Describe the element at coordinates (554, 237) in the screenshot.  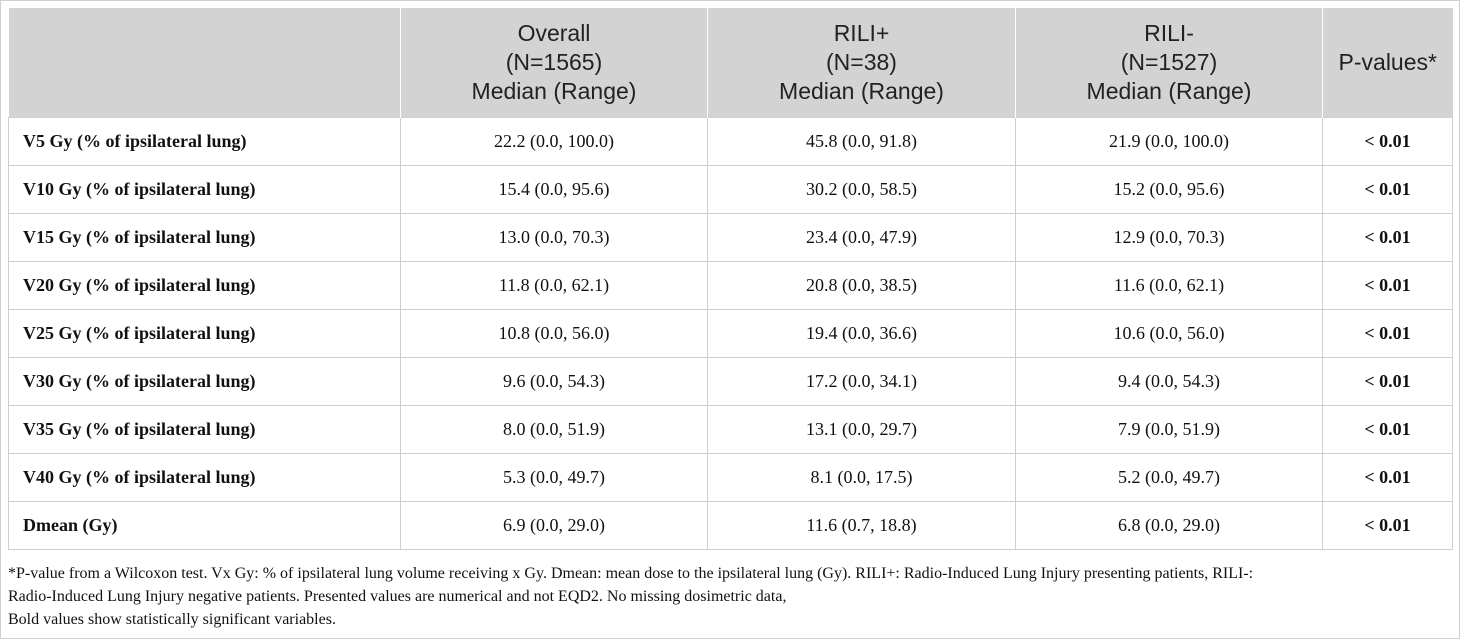
I see `table-cell: 13.0 (0.0, 70.3)` at that location.